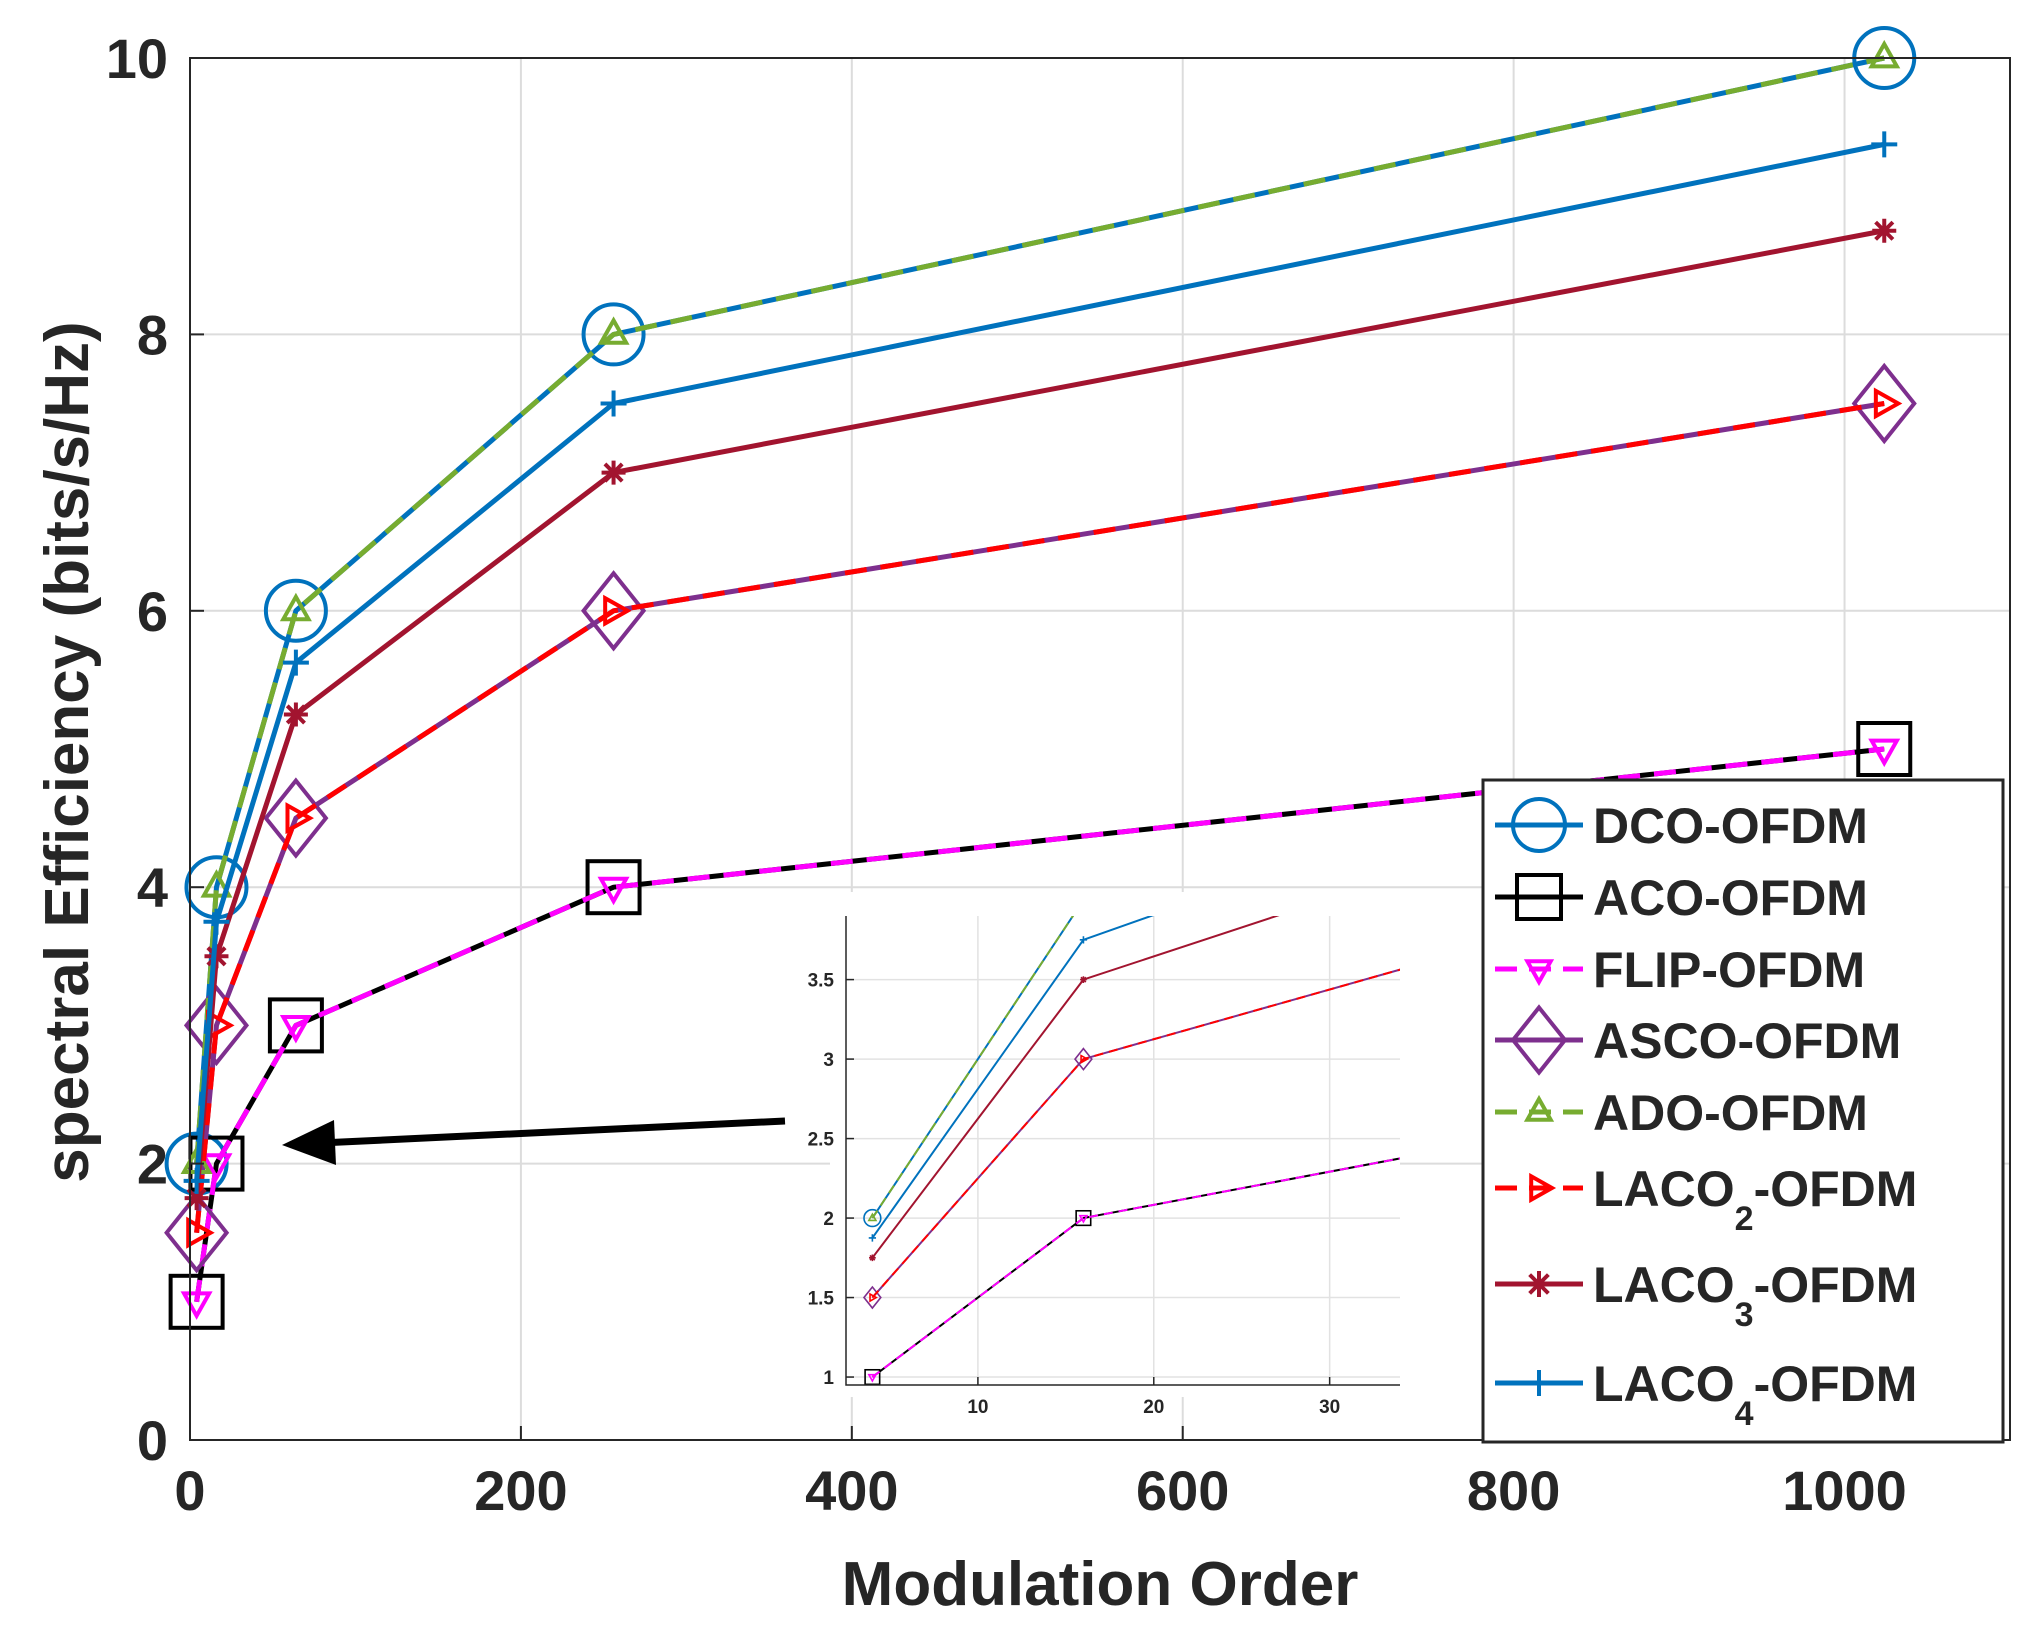 The height and width of the screenshot is (1628, 2034). I want to click on y-tick-label: 4, so click(152, 887).